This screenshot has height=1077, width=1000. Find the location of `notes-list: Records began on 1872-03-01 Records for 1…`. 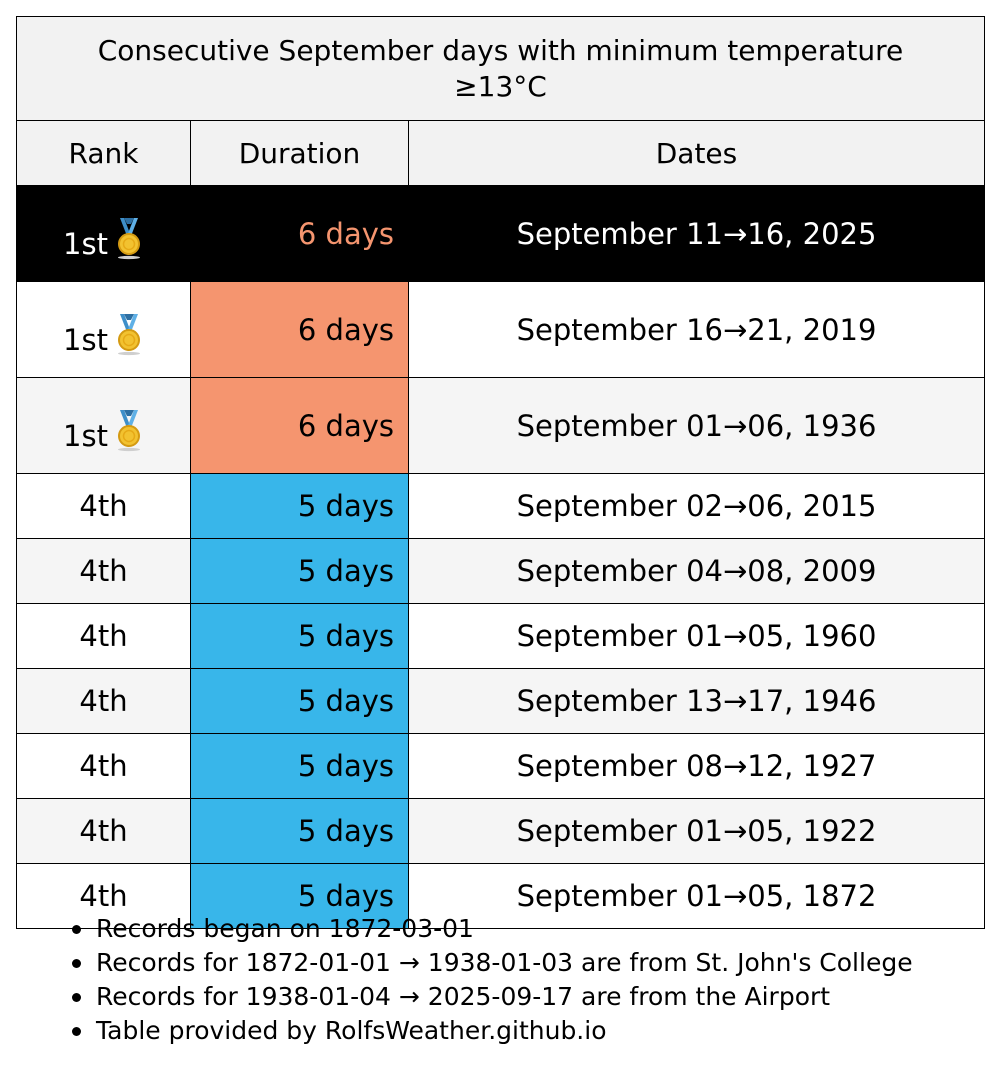

notes-list: Records began on 1872-03-01 Records for 1… is located at coordinates (491, 980).